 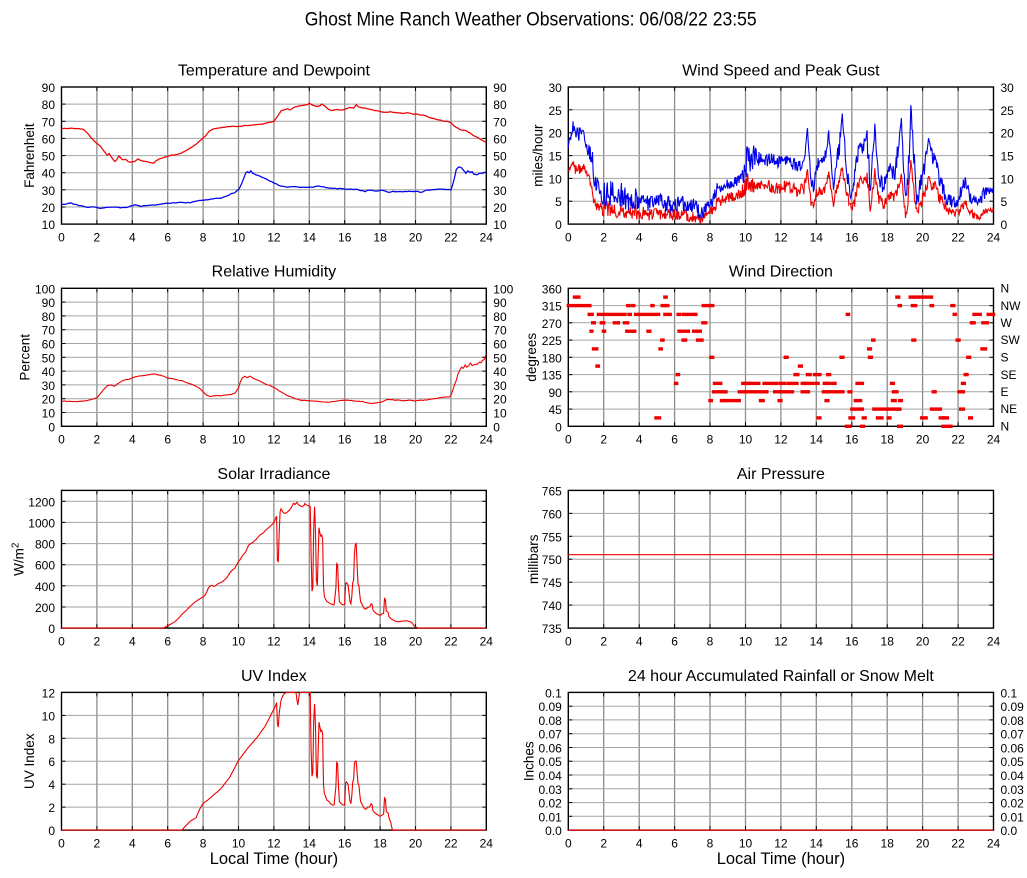 What do you see at coordinates (274, 272) in the screenshot?
I see `svg-text: Relative Humidity` at bounding box center [274, 272].